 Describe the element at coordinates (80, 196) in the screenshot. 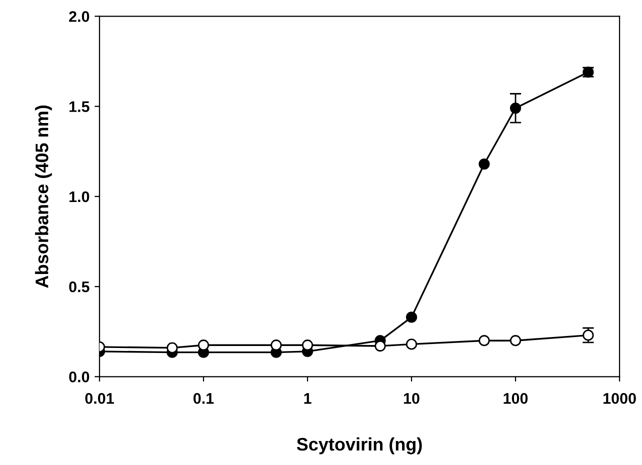

I see `y-tick-label: 1.0` at that location.